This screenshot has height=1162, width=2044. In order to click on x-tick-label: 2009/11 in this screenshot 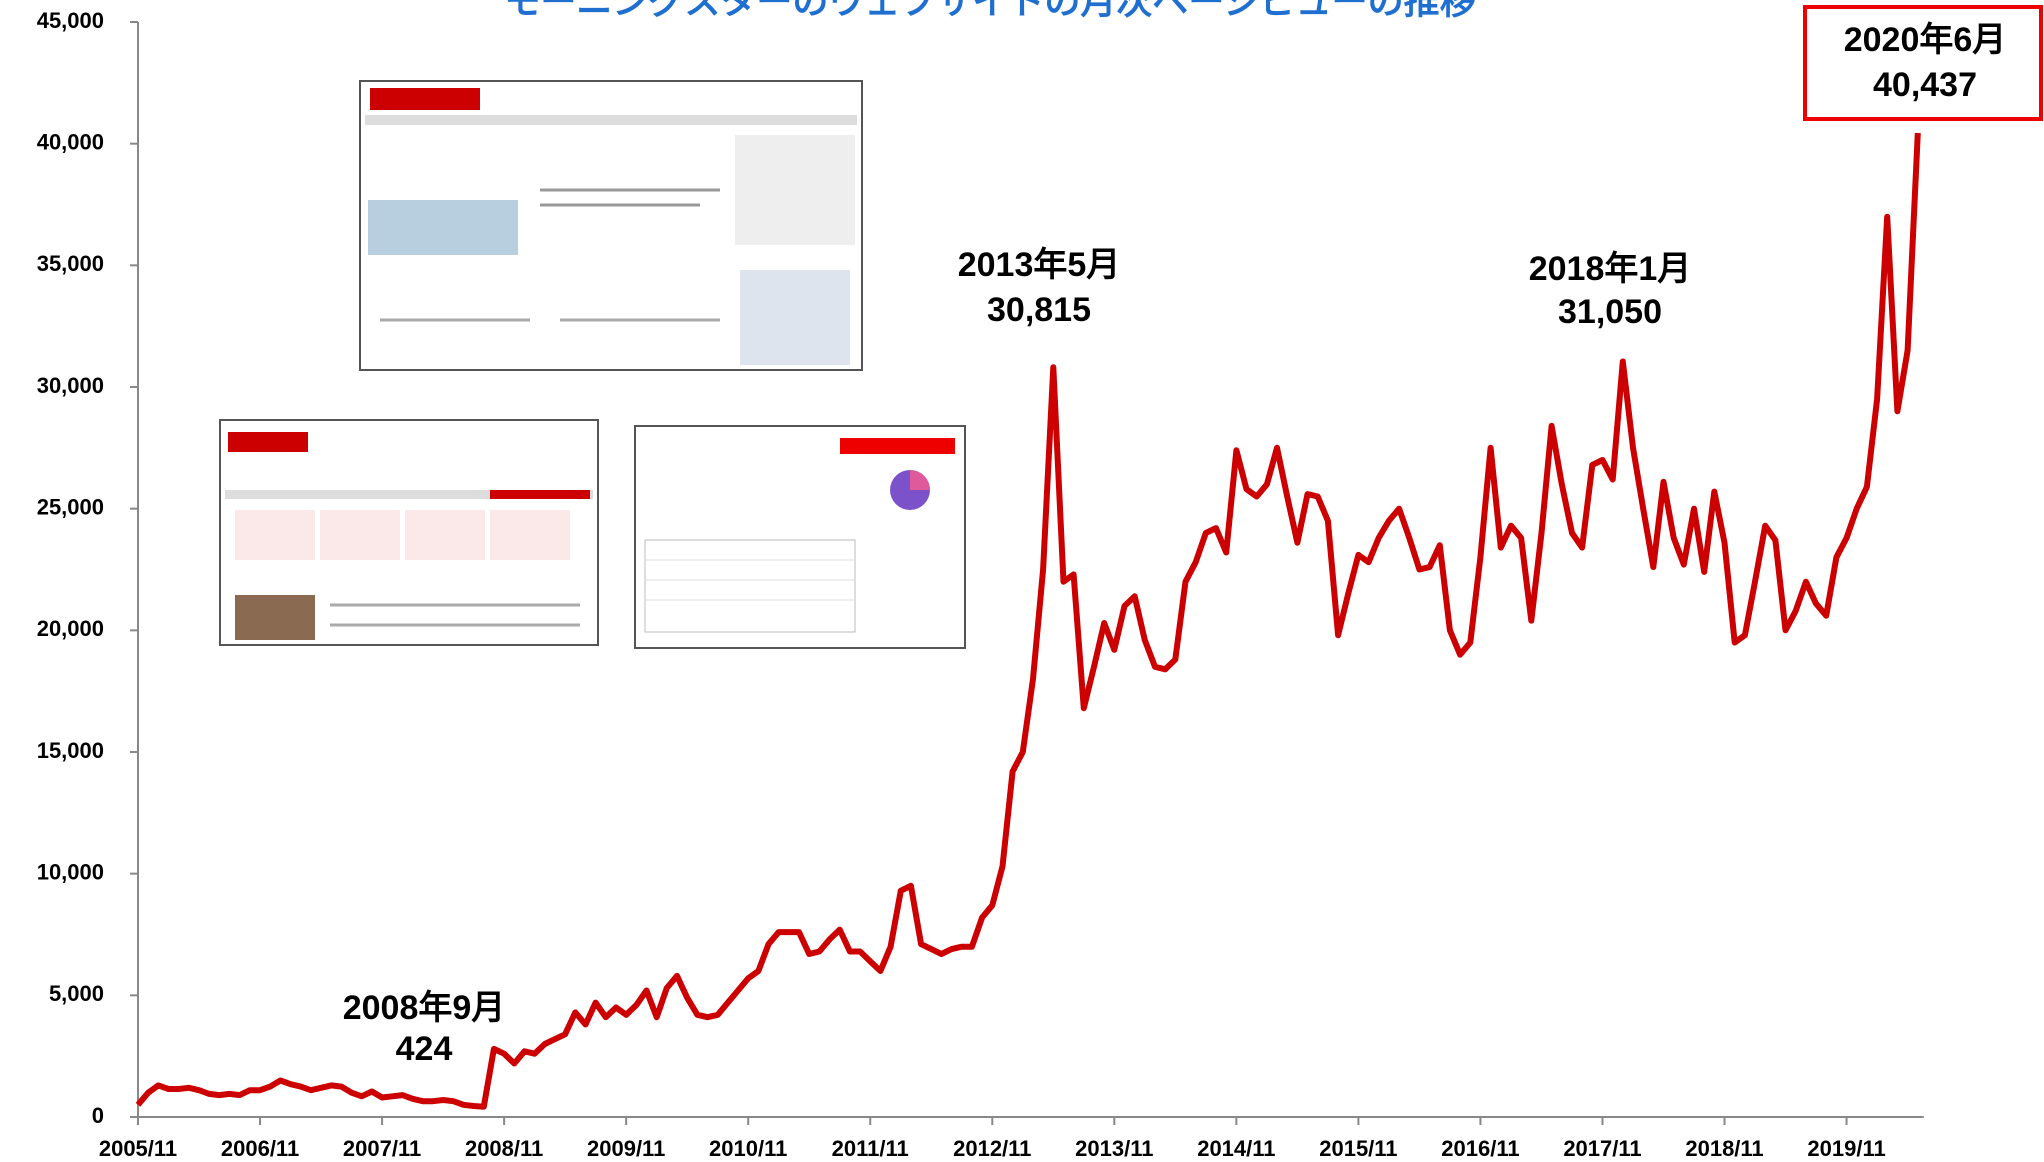, I will do `click(626, 1148)`.